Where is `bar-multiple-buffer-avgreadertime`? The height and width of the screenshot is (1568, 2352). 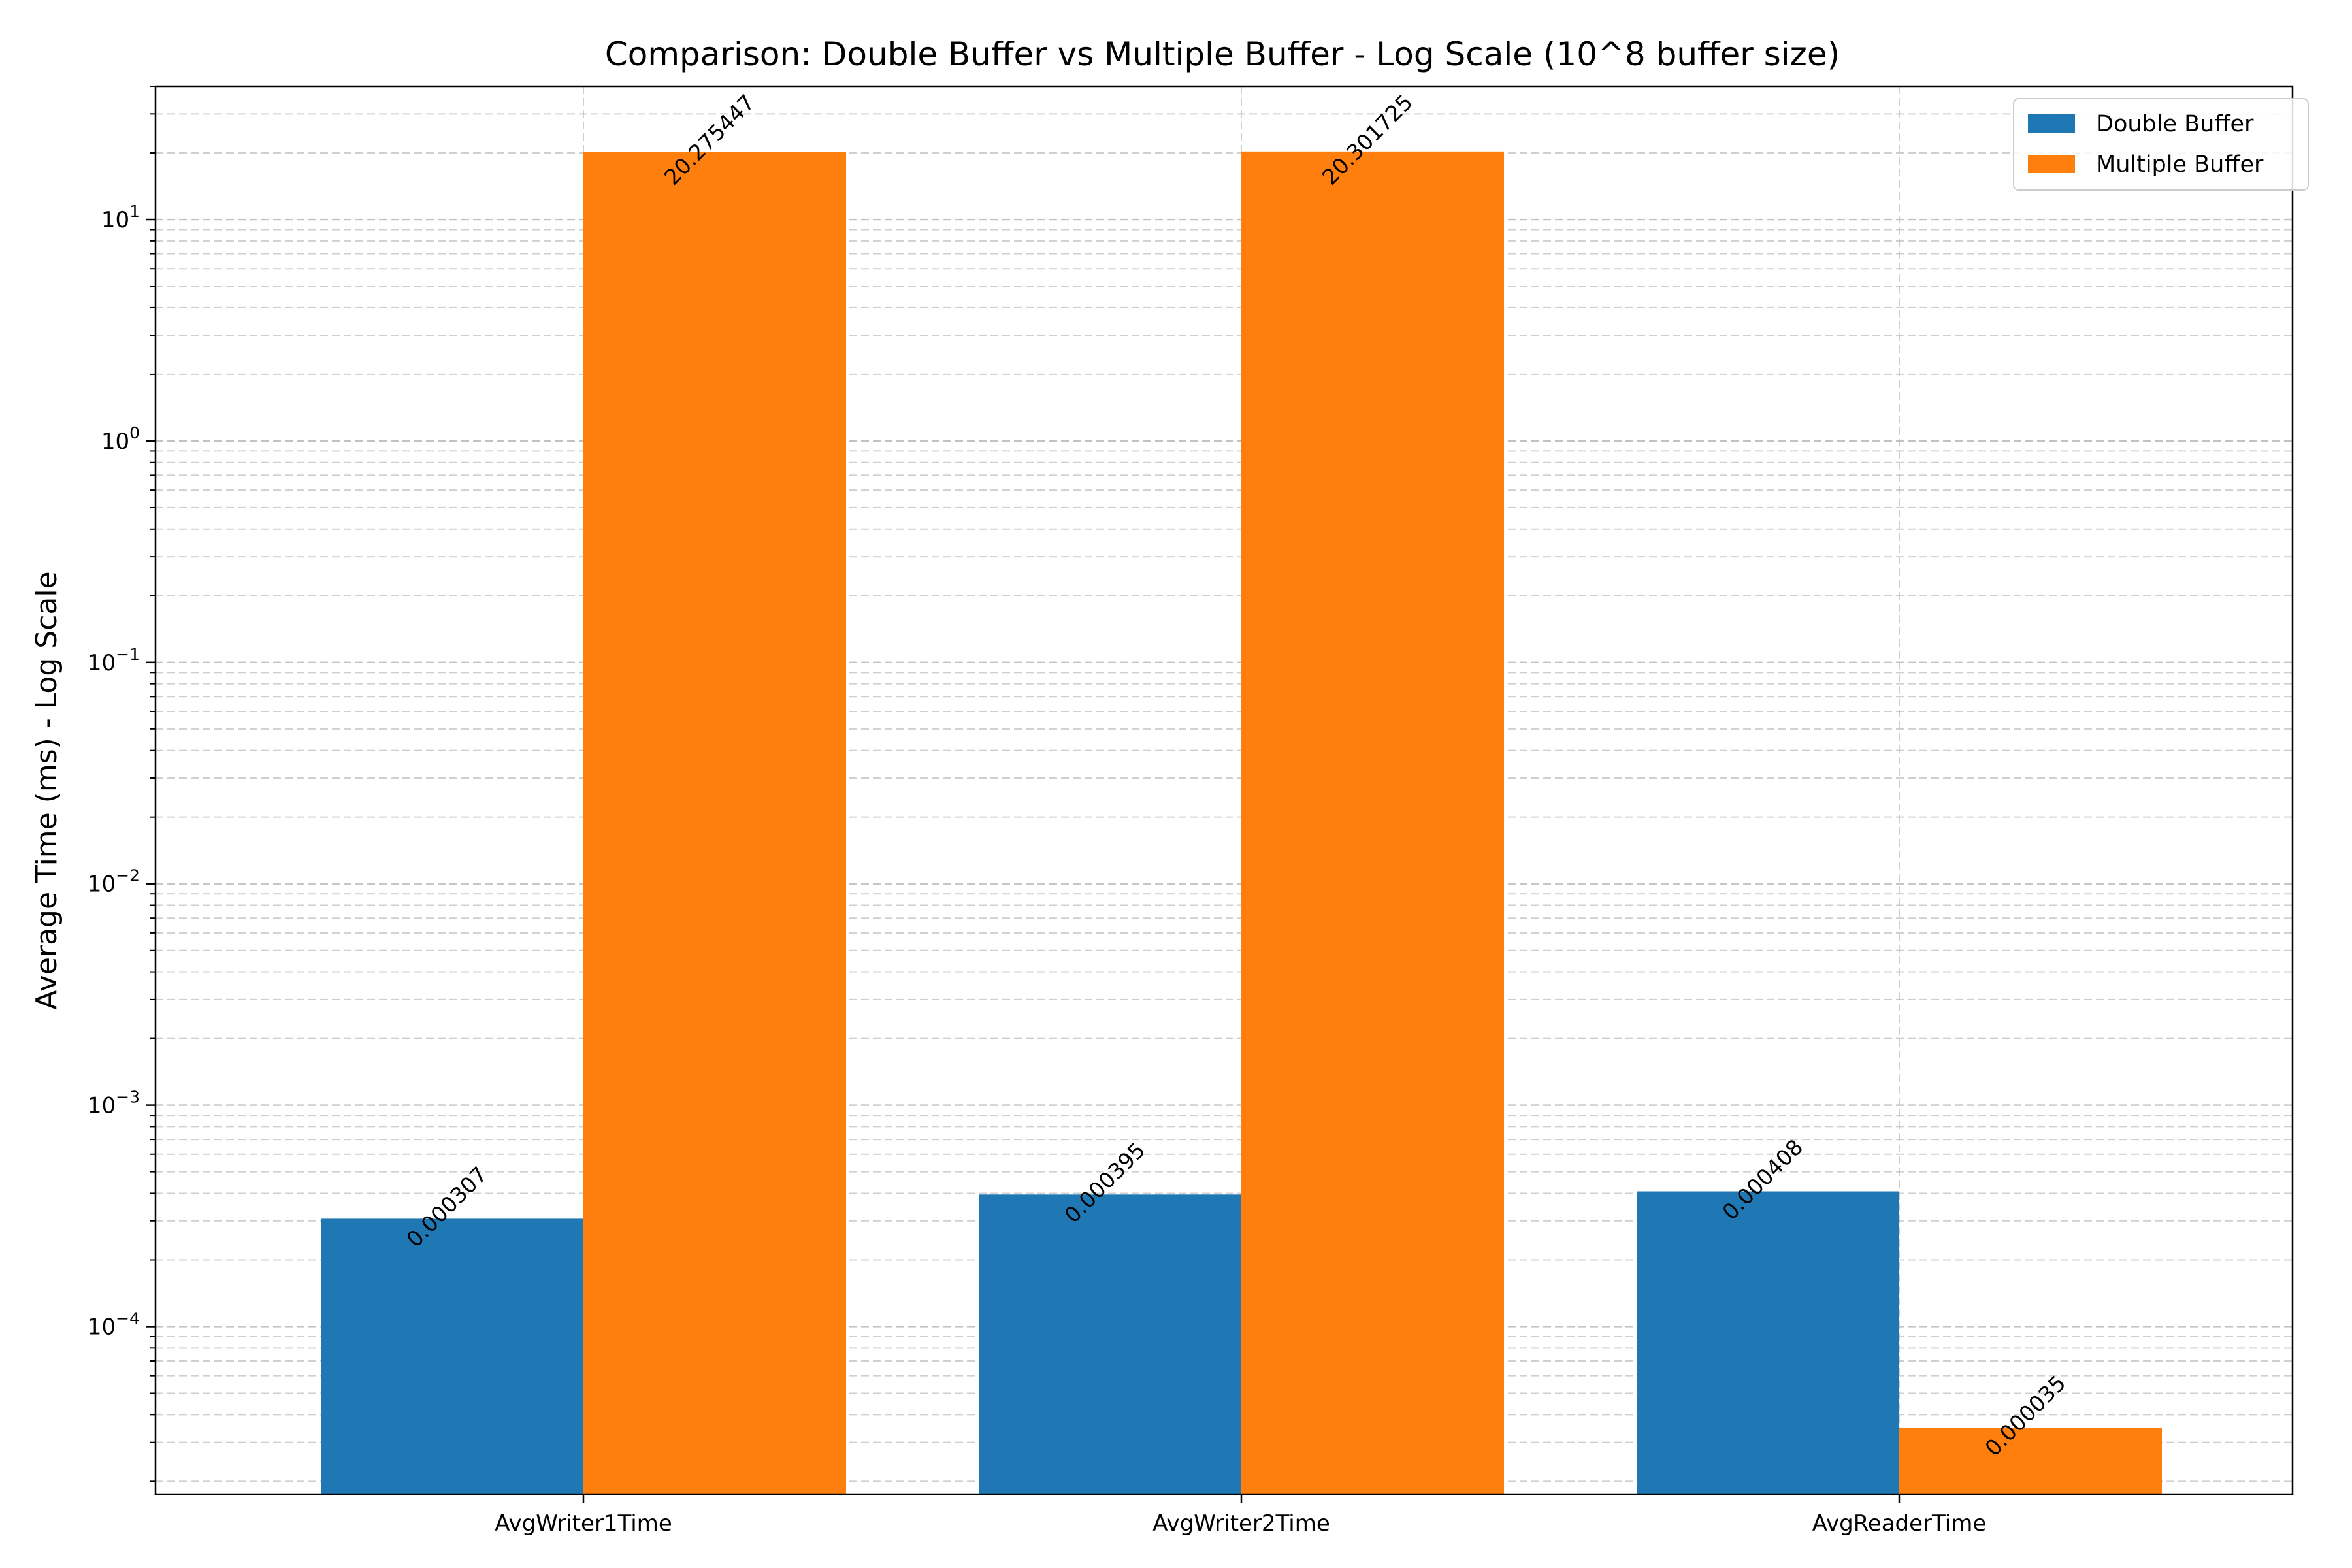 bar-multiple-buffer-avgreadertime is located at coordinates (2030, 1460).